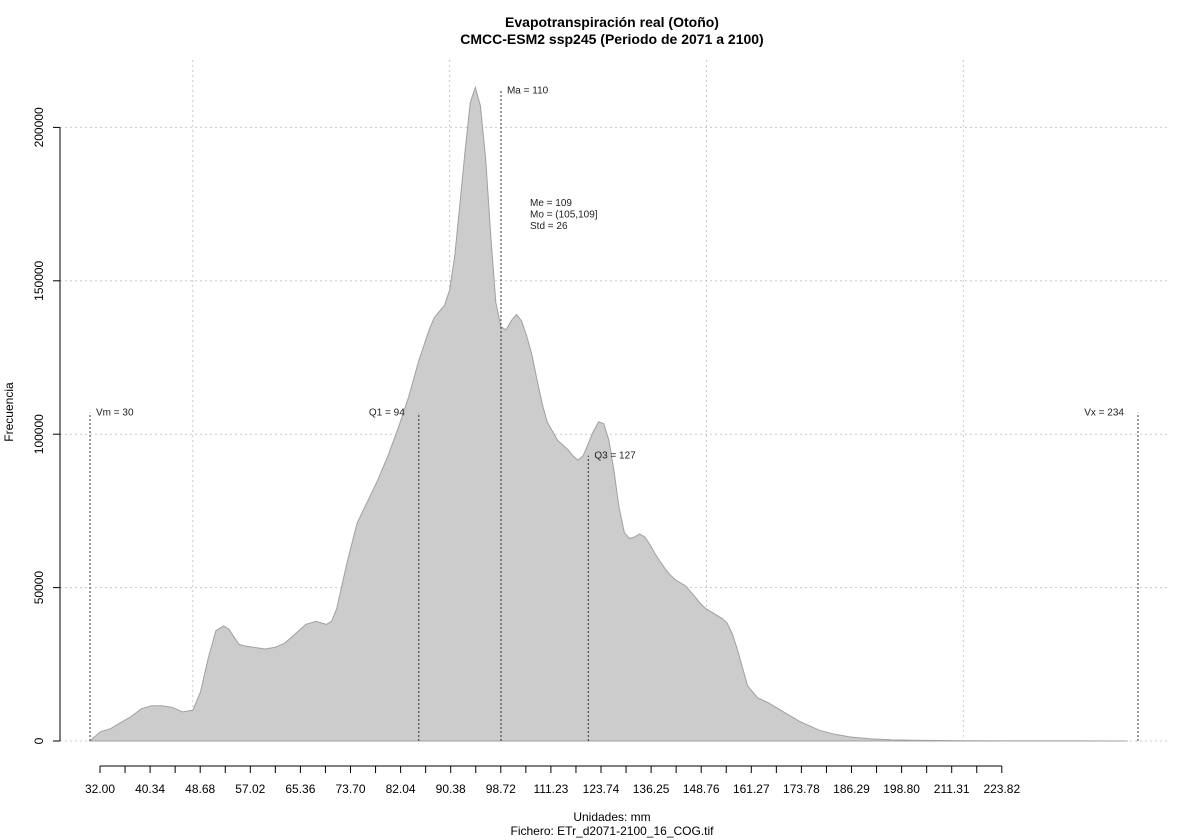 This screenshot has width=1200, height=840. What do you see at coordinates (611, 817) in the screenshot?
I see `x-axis-label: Unidades: mm` at bounding box center [611, 817].